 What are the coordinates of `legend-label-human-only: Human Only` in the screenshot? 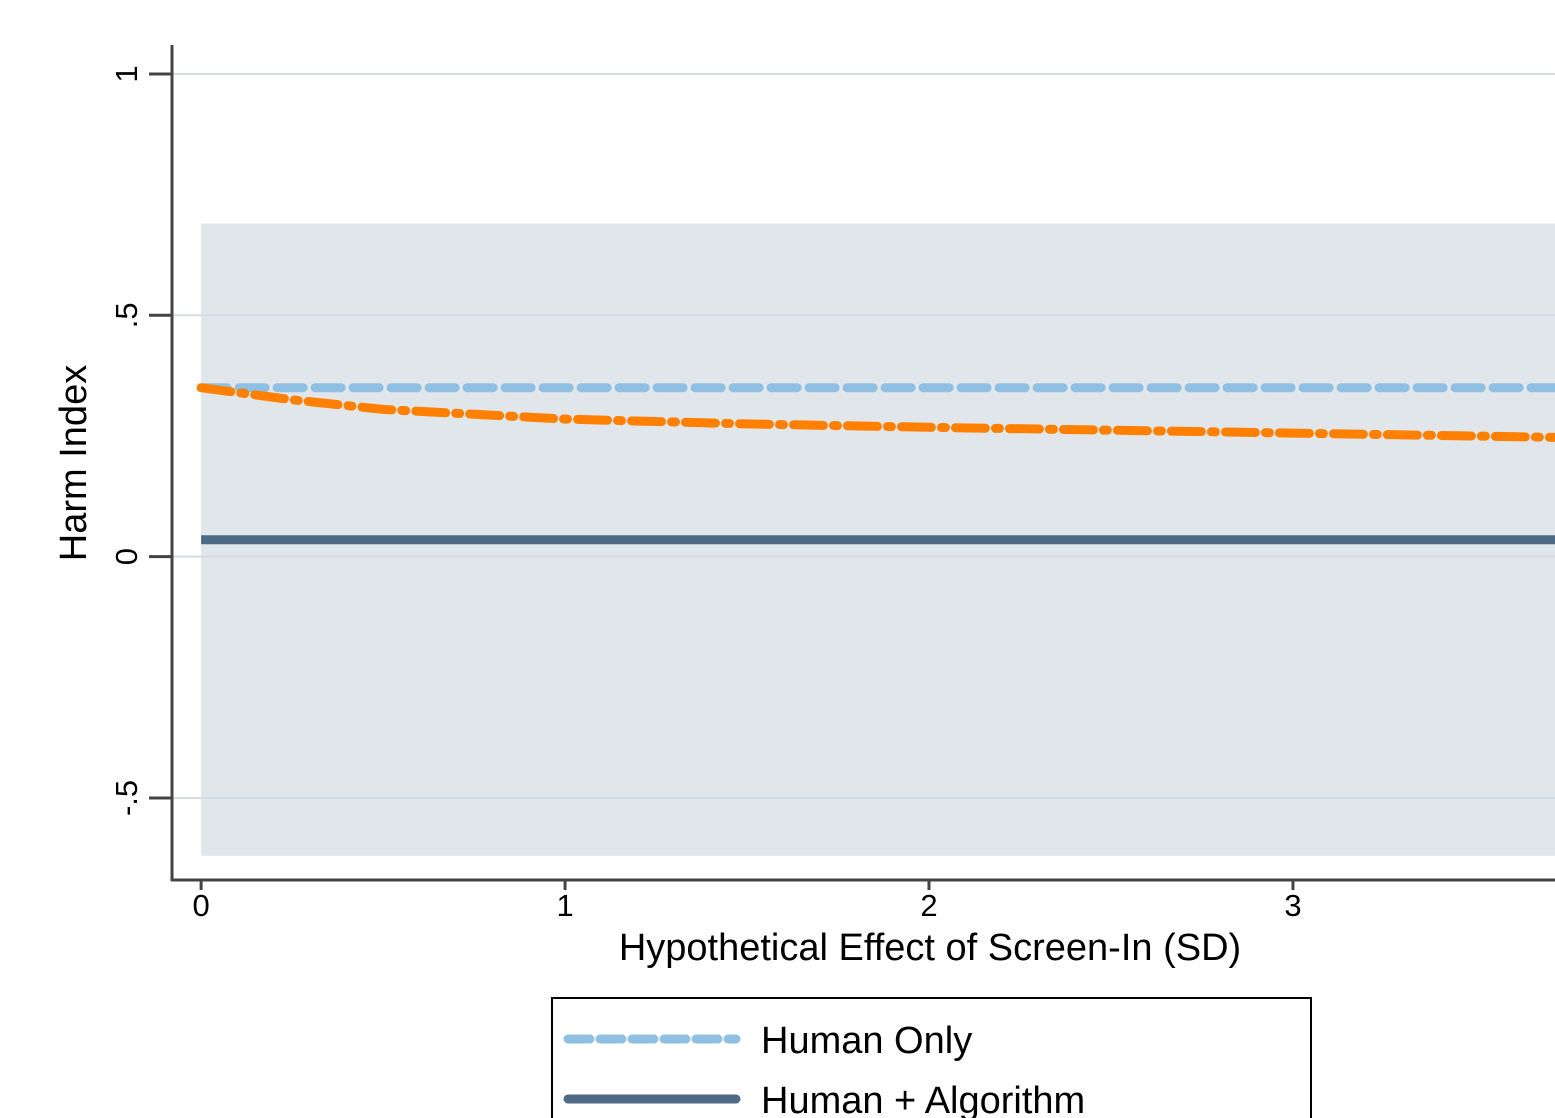 It's located at (866, 1041).